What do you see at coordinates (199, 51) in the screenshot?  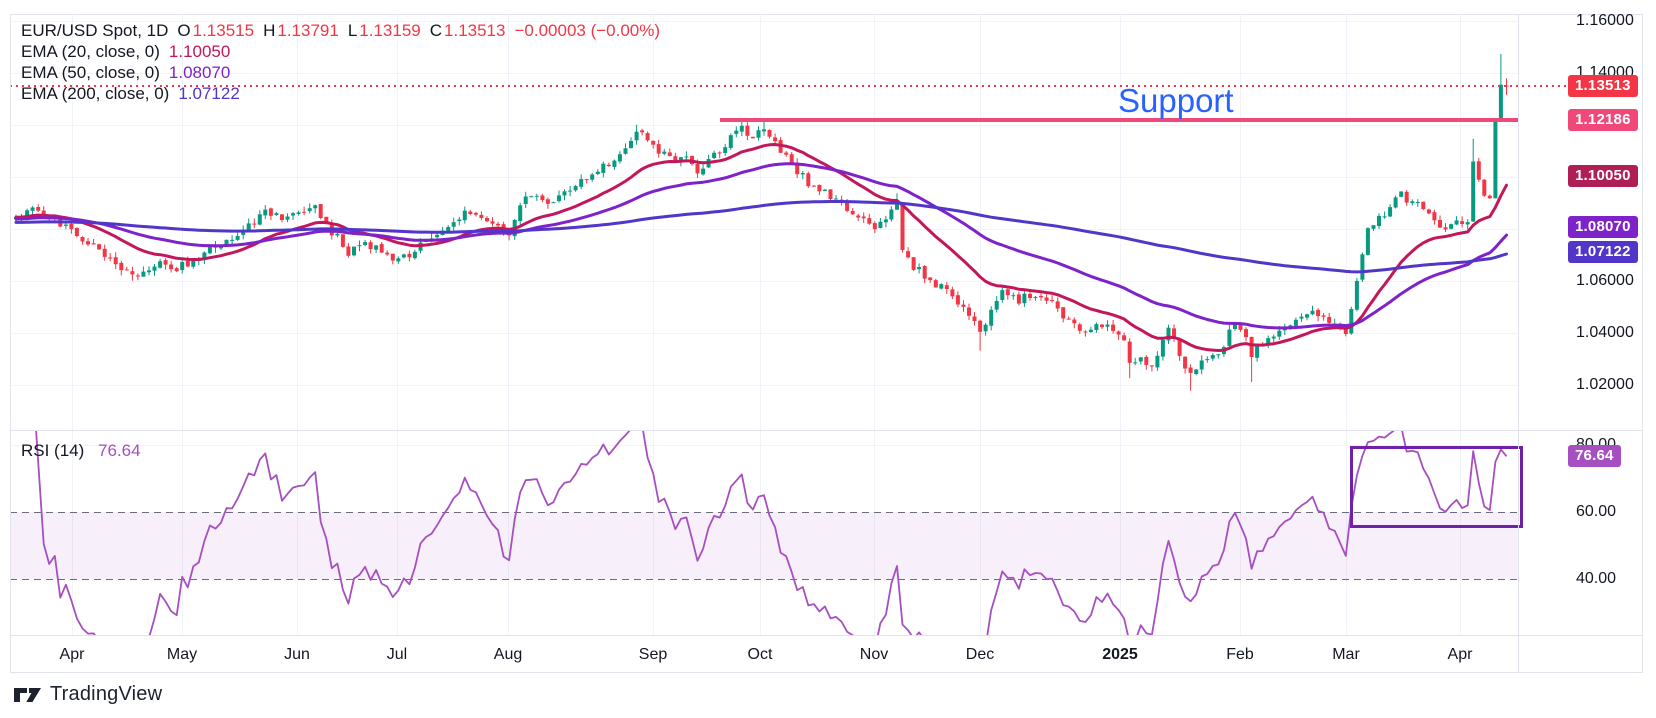 I see `indicator-value: 1.10050` at bounding box center [199, 51].